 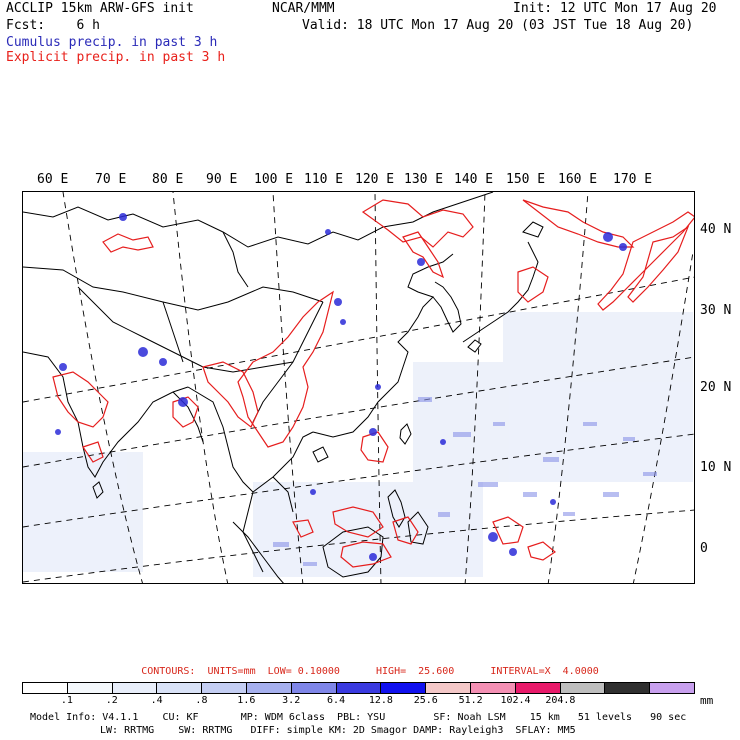 What do you see at coordinates (53, 179) in the screenshot?
I see `lon-label: 60 E` at bounding box center [53, 179].